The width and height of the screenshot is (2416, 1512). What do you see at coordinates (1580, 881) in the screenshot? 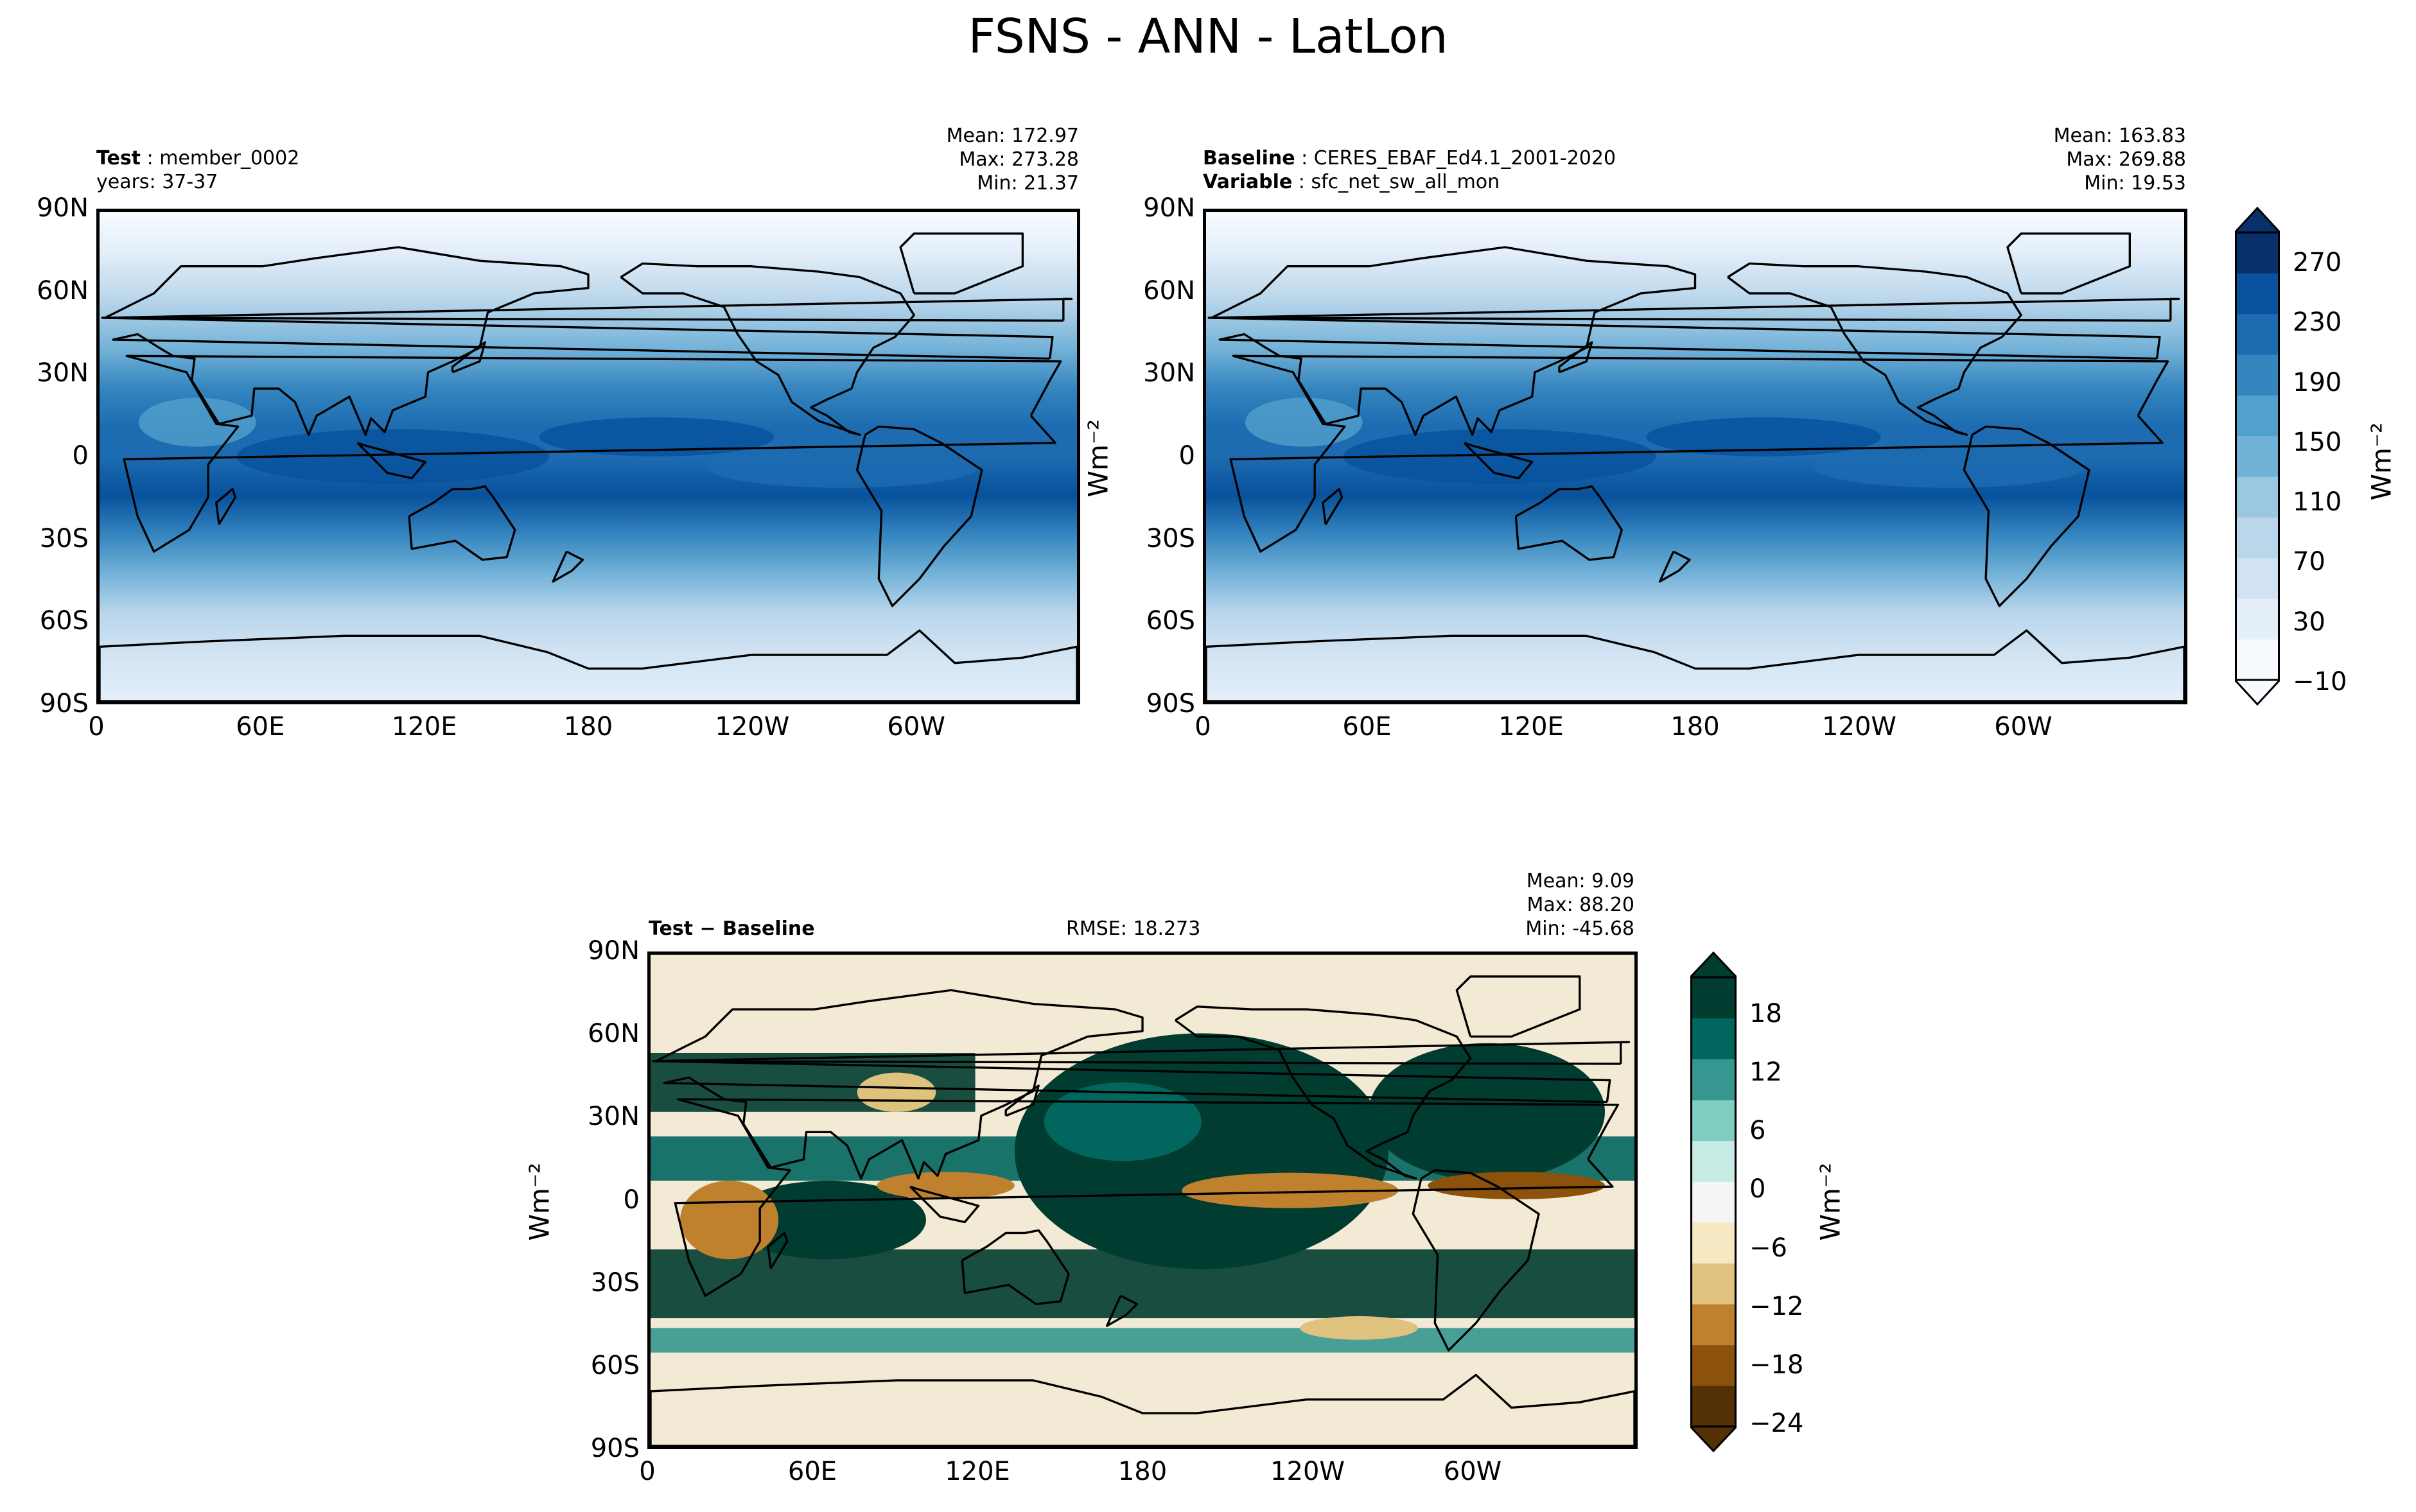
I see `diff-mean: Mean: 9.09` at bounding box center [1580, 881].